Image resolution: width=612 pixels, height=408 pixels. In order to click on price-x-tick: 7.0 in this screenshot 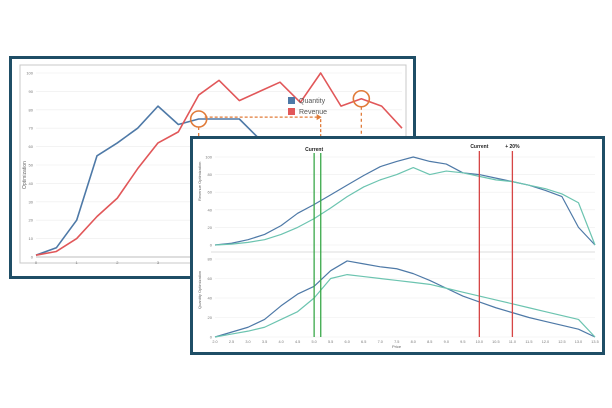, I will do `click(380, 342)`.